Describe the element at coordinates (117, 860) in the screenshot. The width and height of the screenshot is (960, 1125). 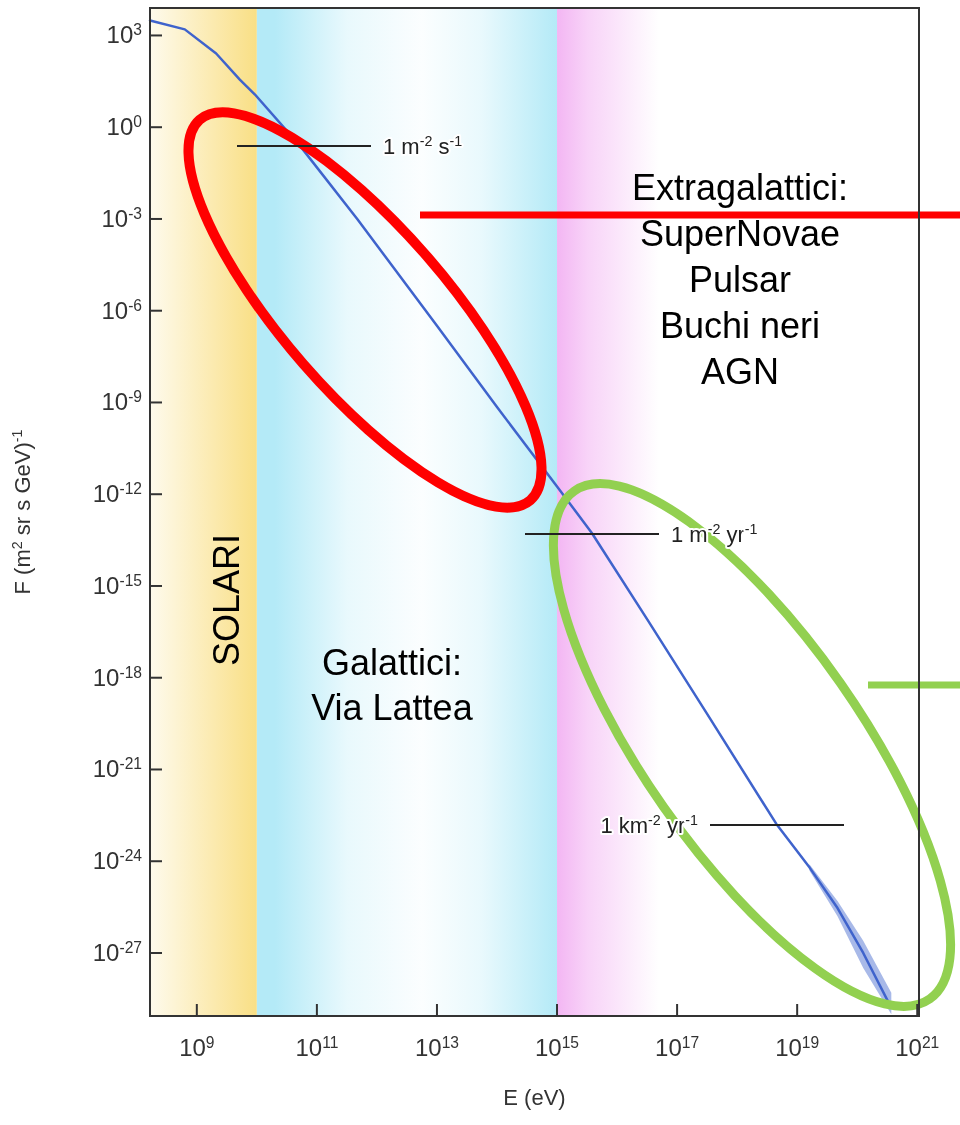
I see `y-tick-label: 10$^{-24}$` at that location.